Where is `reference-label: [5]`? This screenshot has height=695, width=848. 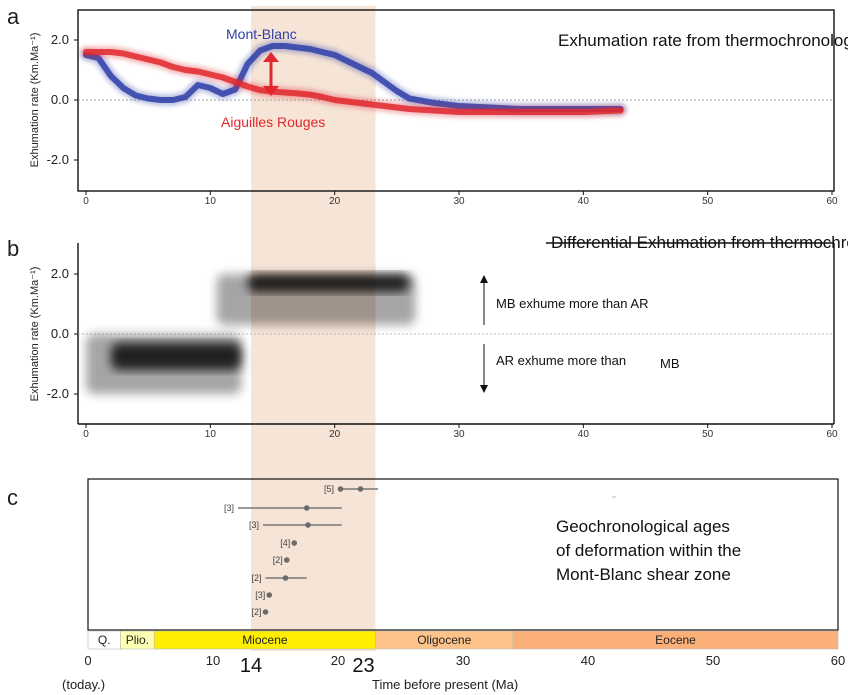
reference-label: [5] is located at coordinates (329, 489).